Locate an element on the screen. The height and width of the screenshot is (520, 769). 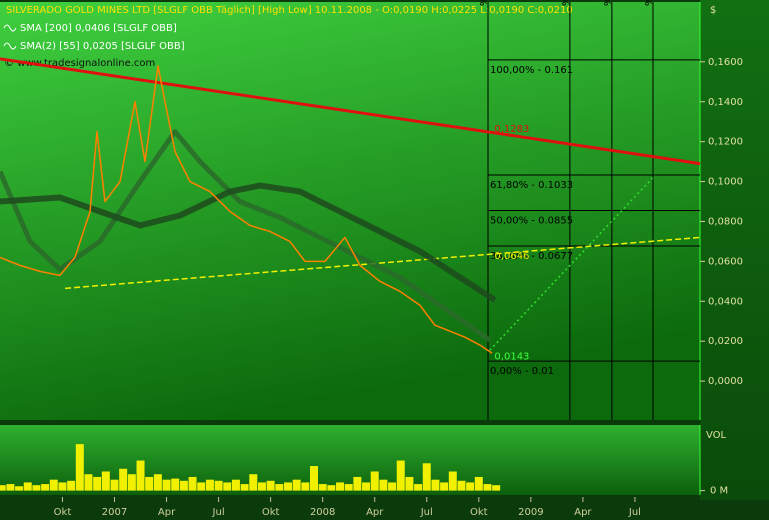
point-label: 0,0646 is located at coordinates (511, 256).